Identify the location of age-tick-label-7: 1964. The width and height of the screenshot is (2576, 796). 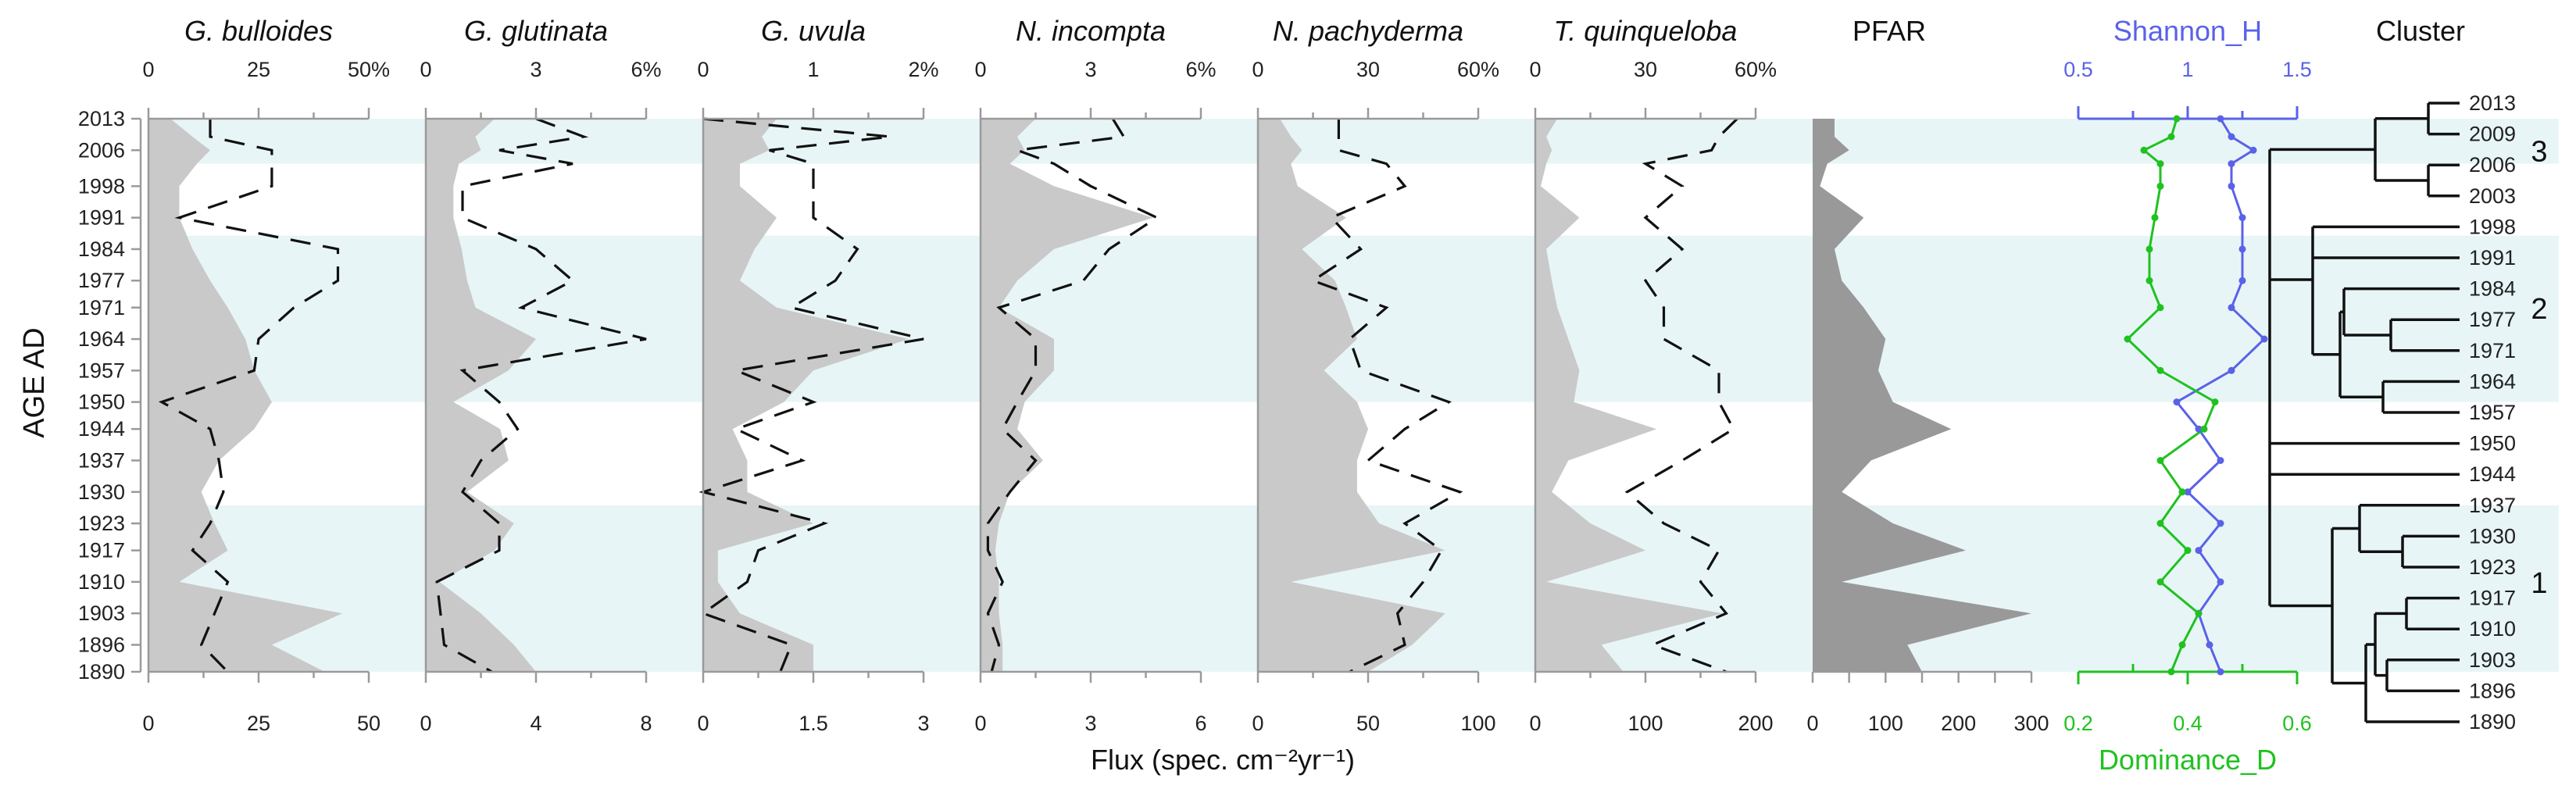
(101, 339).